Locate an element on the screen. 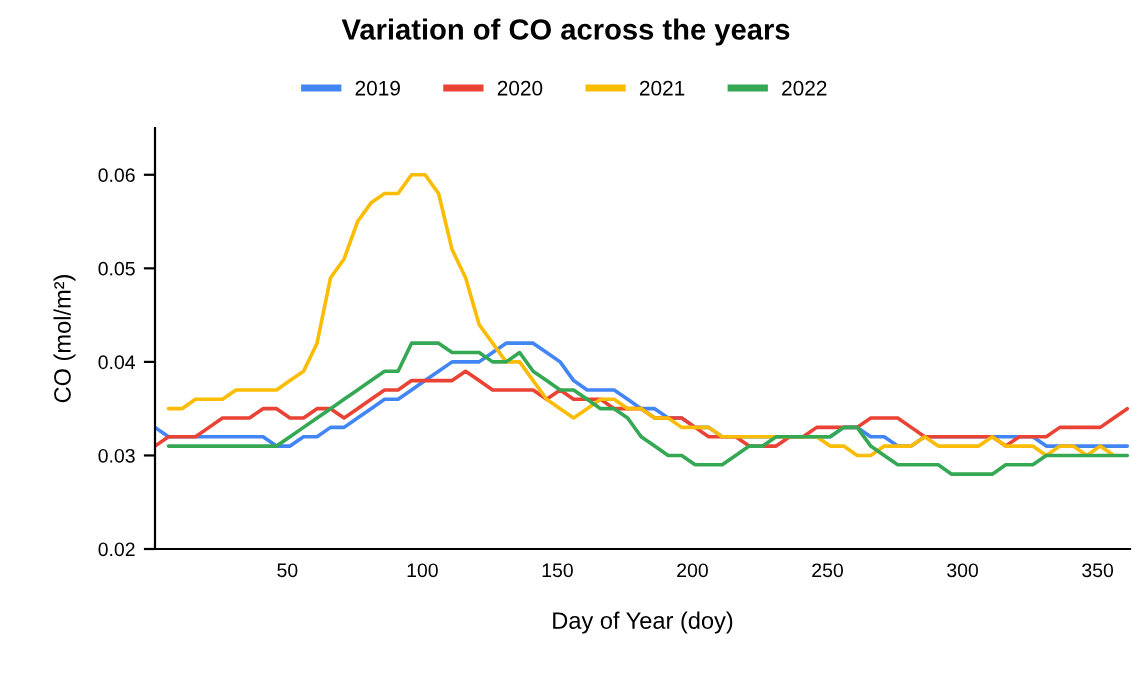 The height and width of the screenshot is (675, 1132). x-tick-label: 300 is located at coordinates (963, 570).